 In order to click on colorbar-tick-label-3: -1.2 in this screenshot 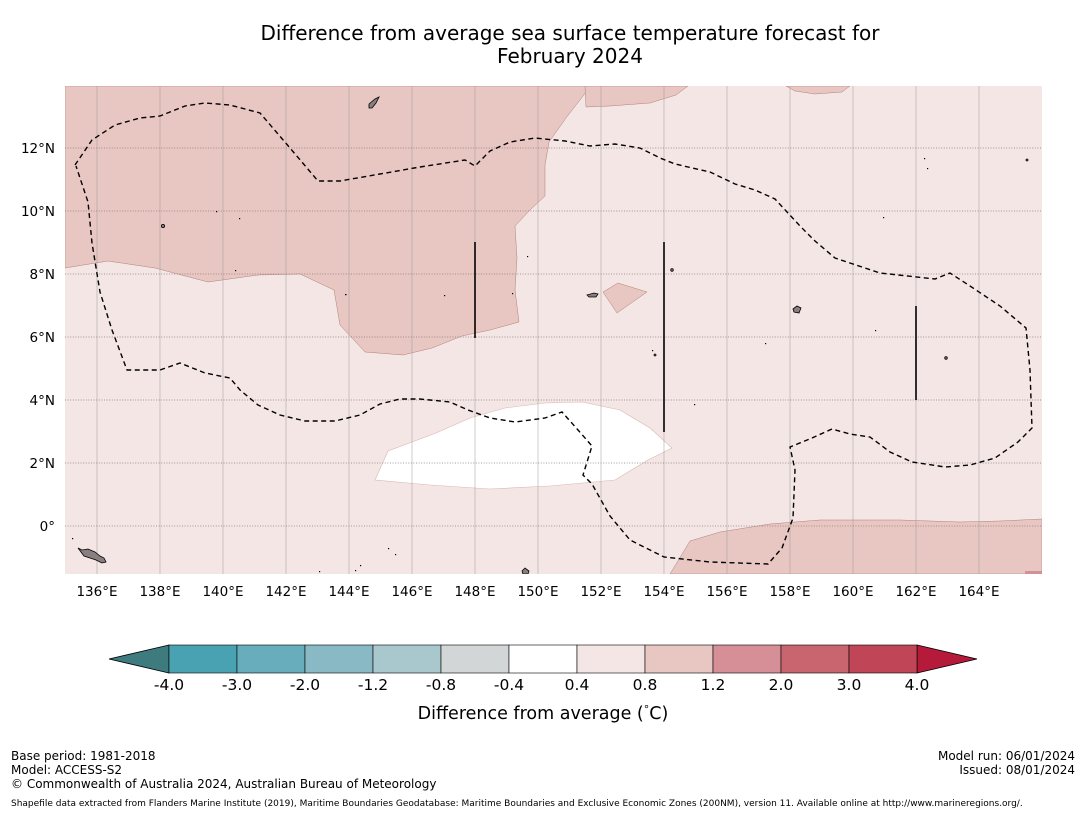, I will do `click(373, 685)`.